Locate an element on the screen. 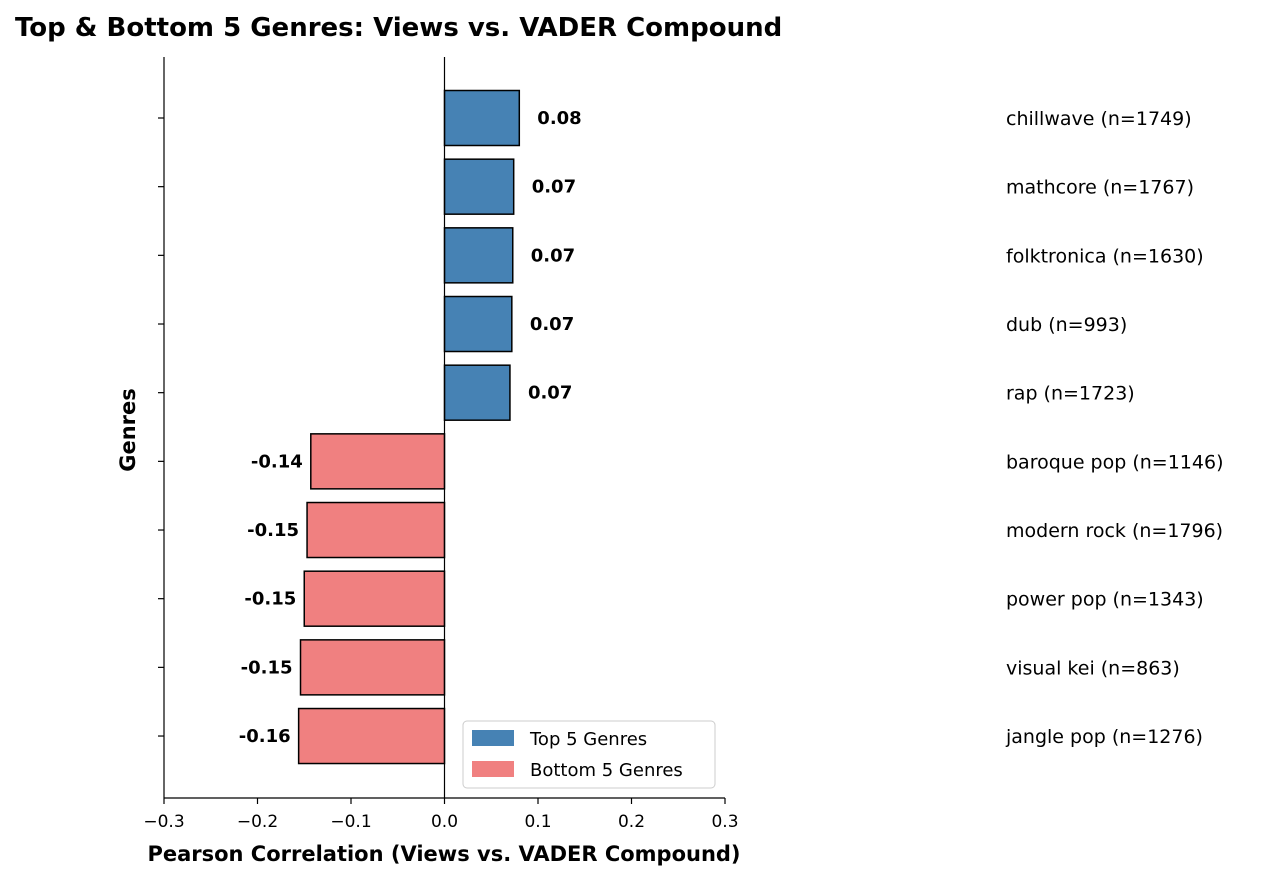 The width and height of the screenshot is (1283, 880). genre-label: visual kei (n=863) is located at coordinates (1093, 668).